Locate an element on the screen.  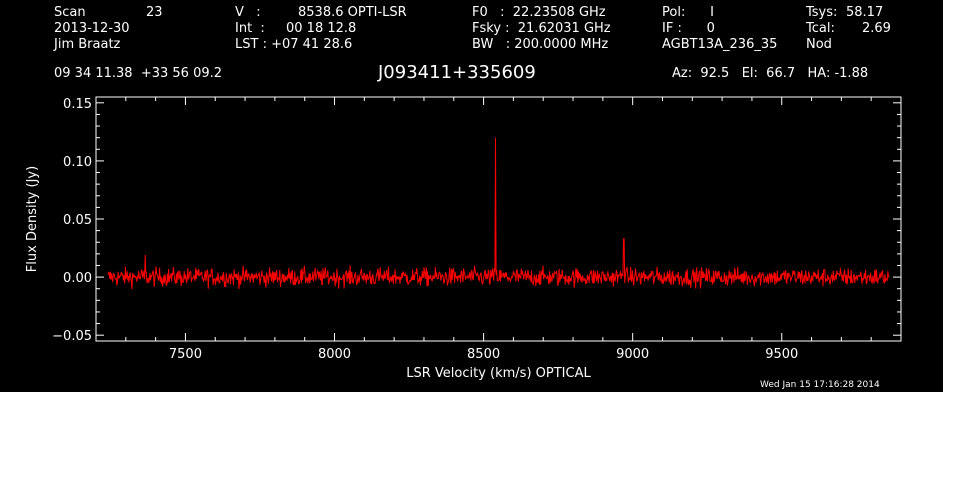
x-tick-label: 9000 is located at coordinates (632, 354).